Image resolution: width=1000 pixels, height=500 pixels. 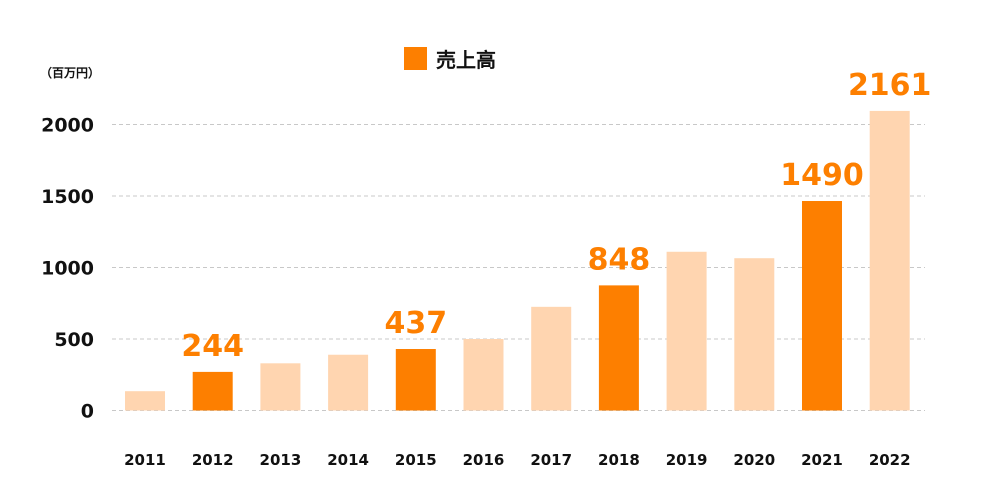 I want to click on y-axis-ticks: 0 500 1000 1500 2000, so click(x=67, y=269).